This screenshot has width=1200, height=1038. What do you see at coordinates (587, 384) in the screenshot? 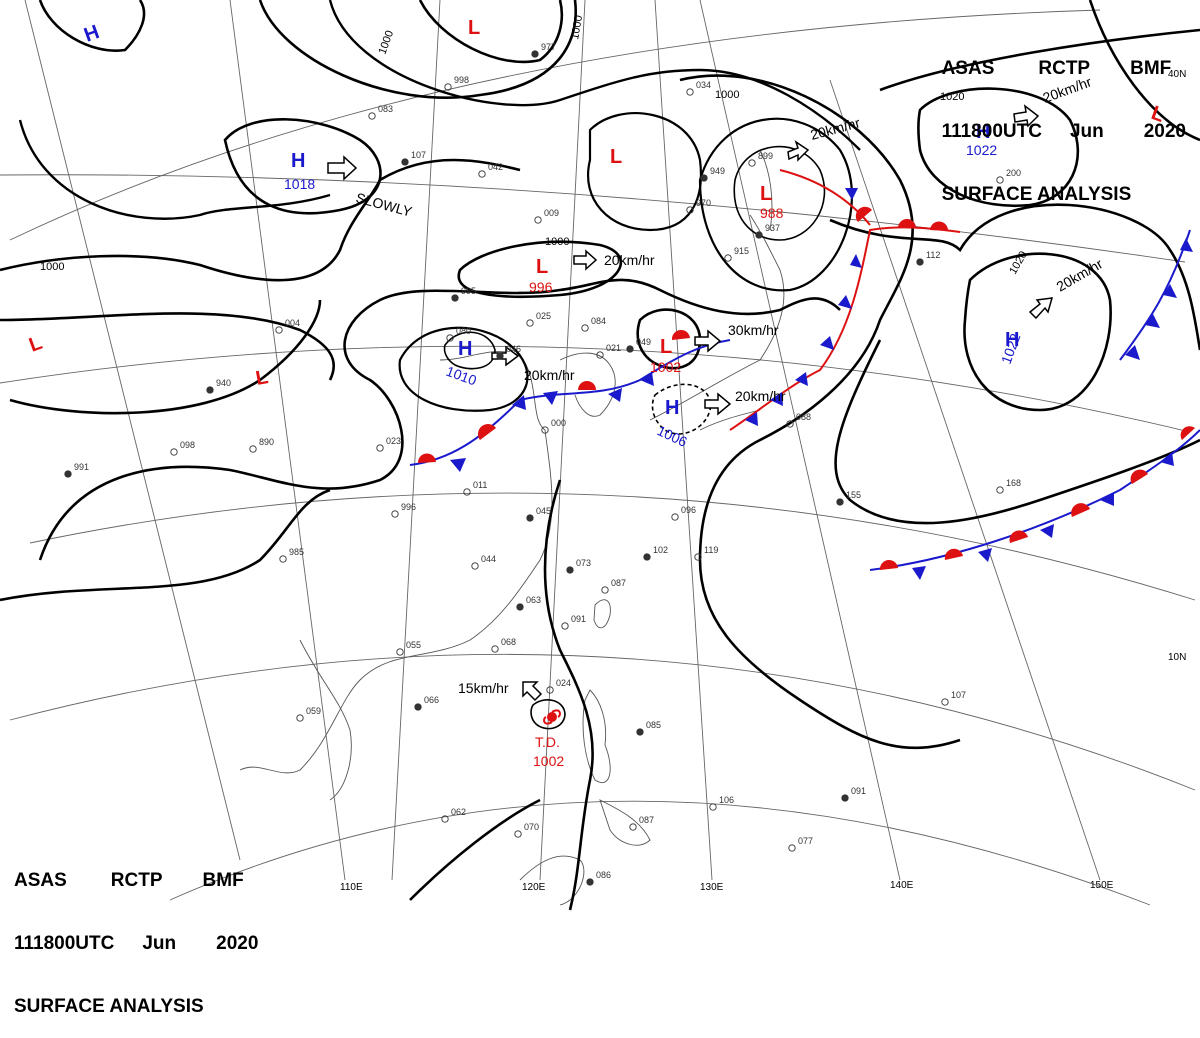
I see `coastline-korea` at bounding box center [587, 384].